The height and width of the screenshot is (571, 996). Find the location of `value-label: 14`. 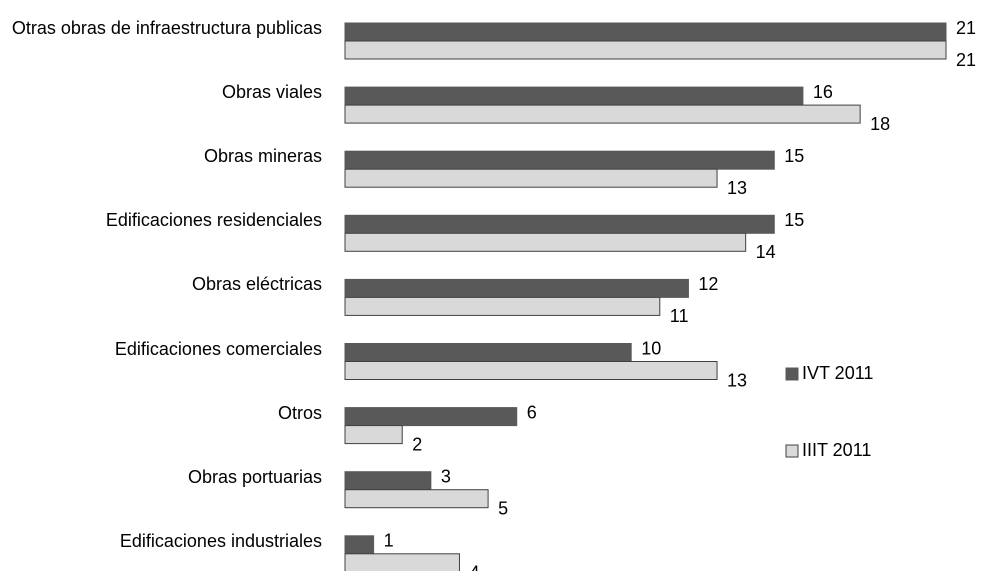

value-label: 14 is located at coordinates (766, 252).